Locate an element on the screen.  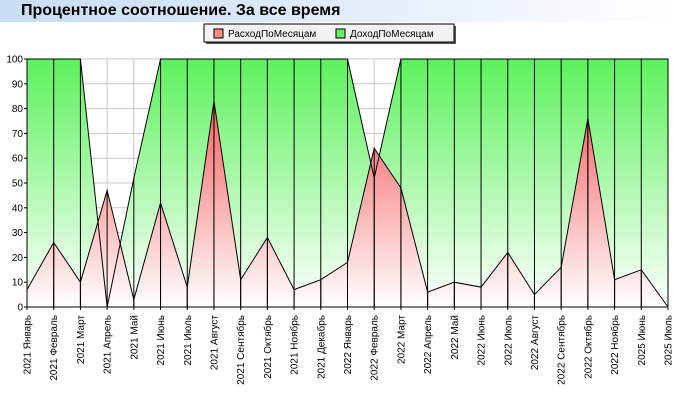
x-tick-label: 2022 Июль is located at coordinates (508, 340).